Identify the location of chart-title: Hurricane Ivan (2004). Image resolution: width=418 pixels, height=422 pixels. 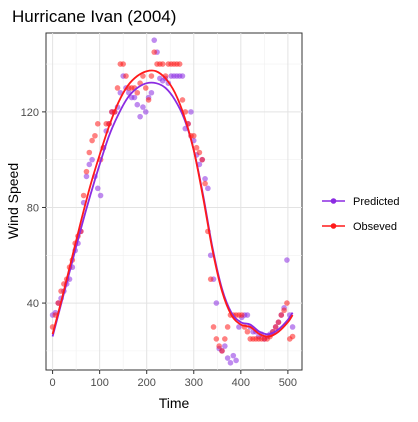
(94, 16).